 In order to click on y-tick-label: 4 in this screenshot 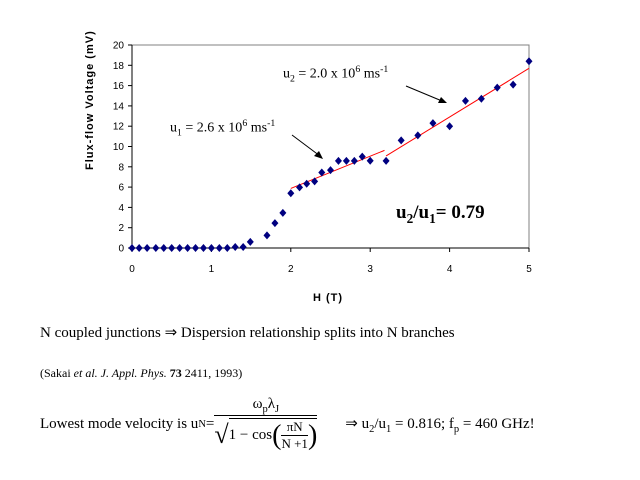, I will do `click(121, 208)`.